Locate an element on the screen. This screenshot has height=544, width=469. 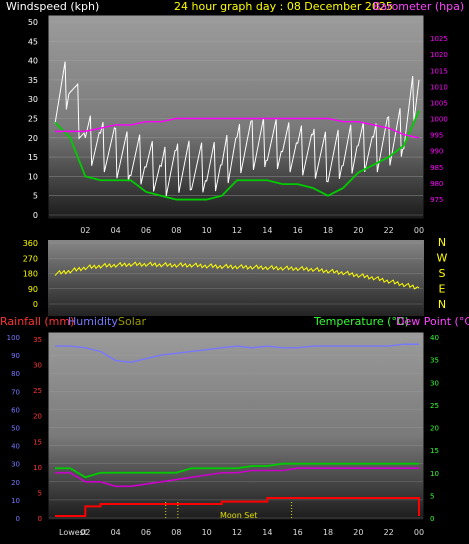
graph-title: 24 hour graph day : 08 December 2025 is located at coordinates (283, 6).